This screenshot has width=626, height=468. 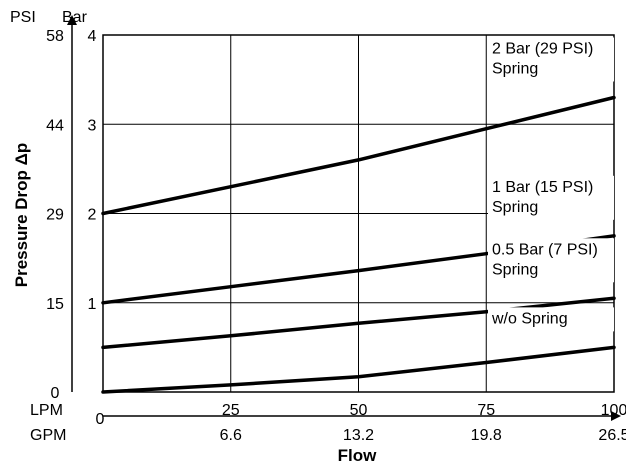 What do you see at coordinates (92, 125) in the screenshot?
I see `bar-tick-label: 3` at bounding box center [92, 125].